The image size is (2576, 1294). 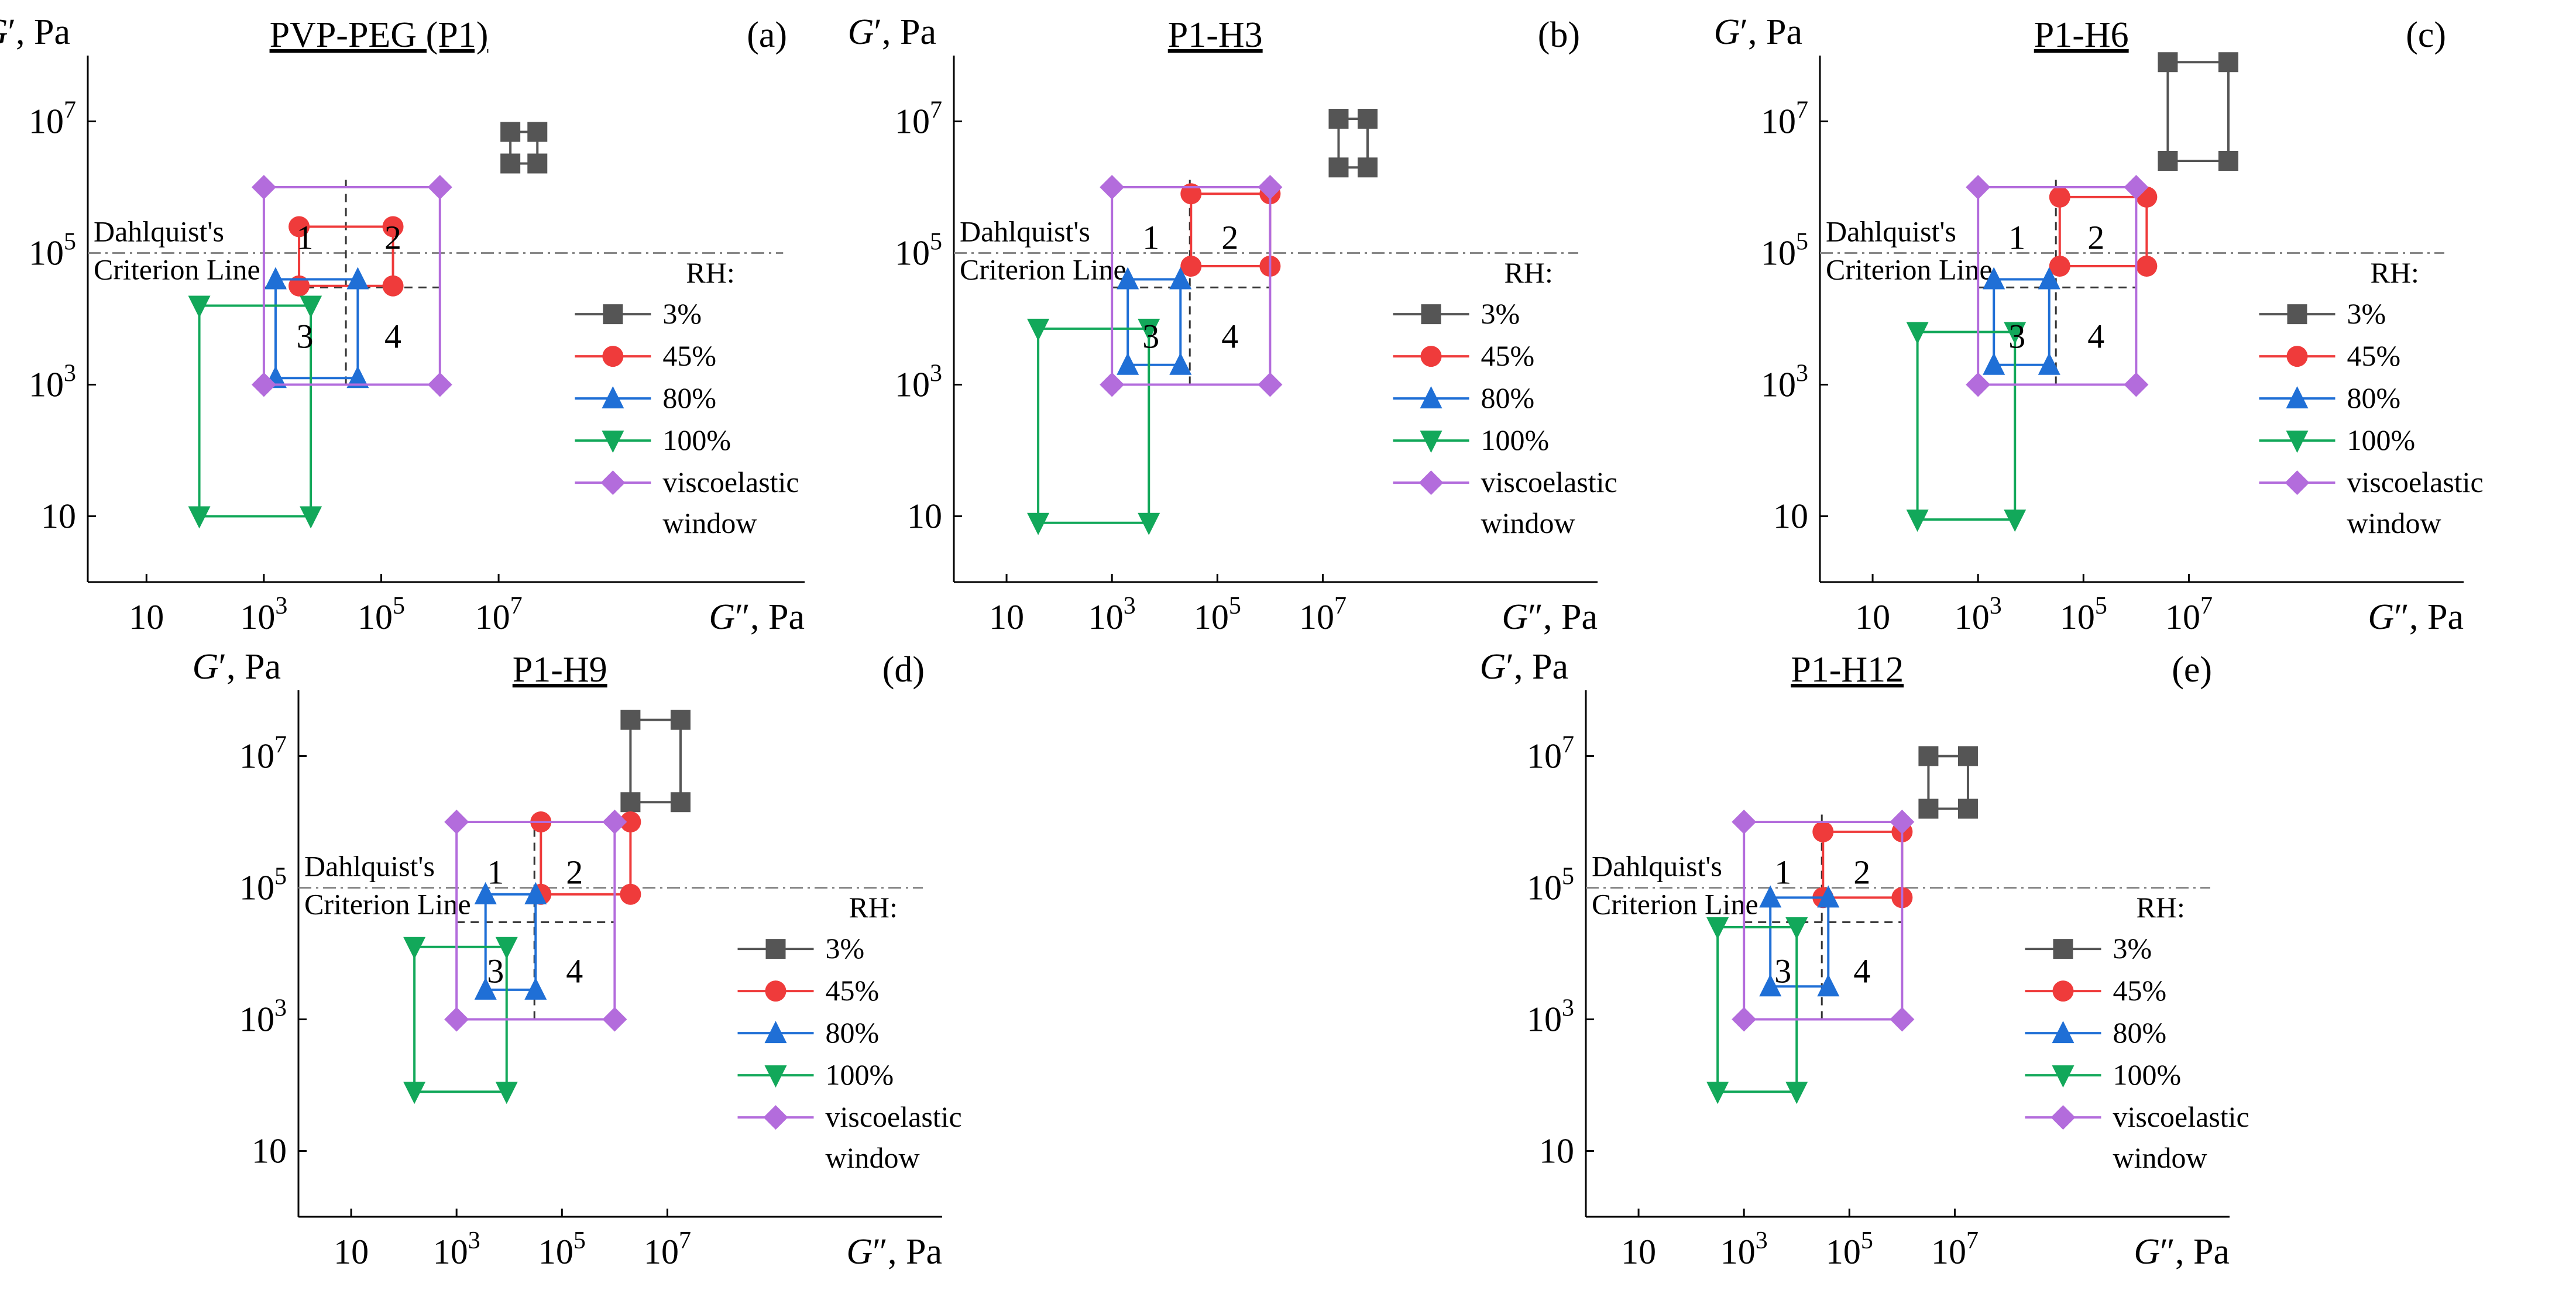 What do you see at coordinates (2381, 440) in the screenshot?
I see `legend-label: 100%` at bounding box center [2381, 440].